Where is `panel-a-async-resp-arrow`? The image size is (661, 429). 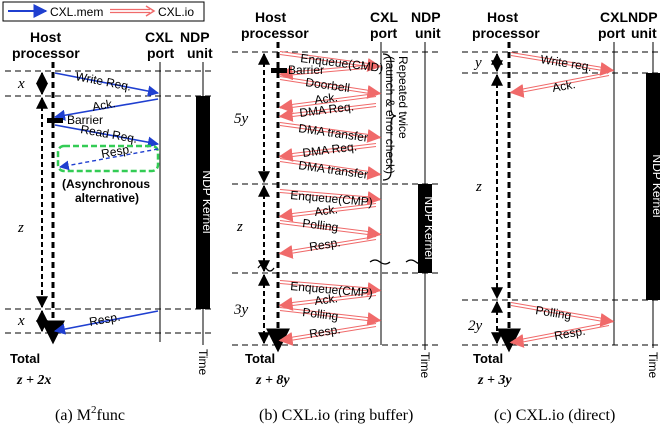 panel-a-async-resp-arrow is located at coordinates (109, 159).